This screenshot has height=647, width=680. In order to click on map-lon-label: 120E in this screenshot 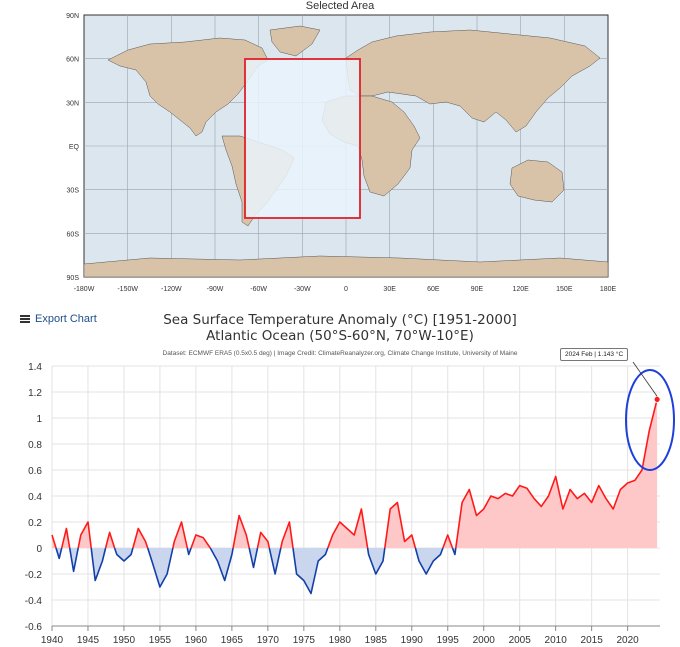, I will do `click(520, 289)`.